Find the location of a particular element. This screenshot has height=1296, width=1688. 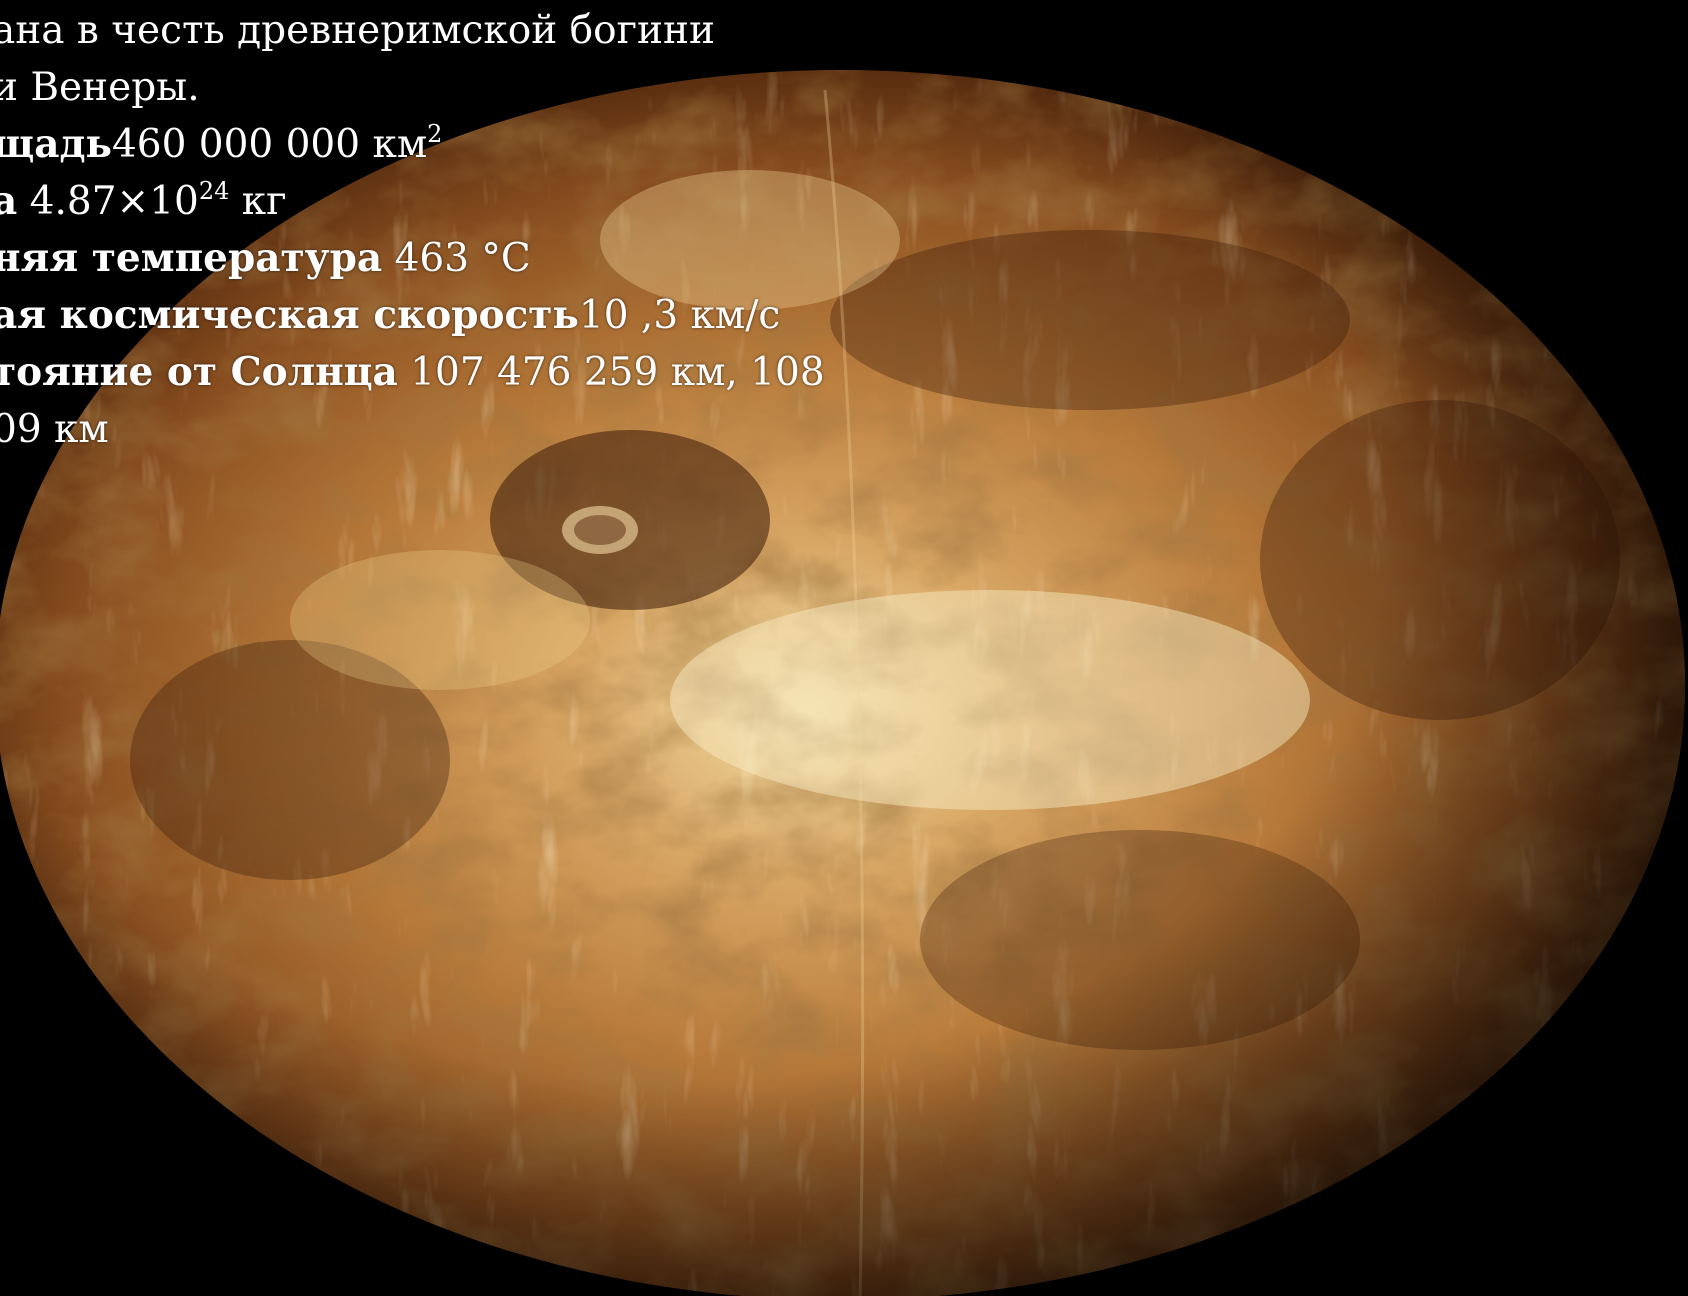

fact-superscript: 24 is located at coordinates (214, 191).